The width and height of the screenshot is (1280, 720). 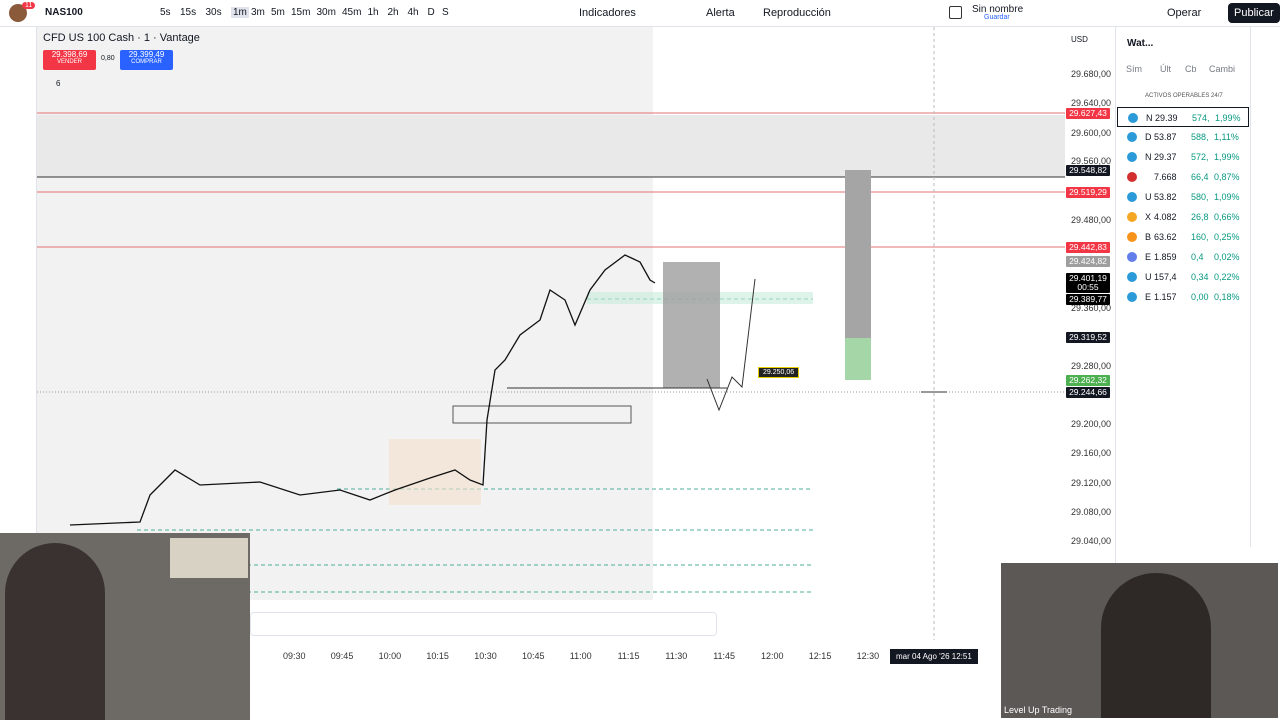 I want to click on layout-name: Sin nombre, so click(x=998, y=9).